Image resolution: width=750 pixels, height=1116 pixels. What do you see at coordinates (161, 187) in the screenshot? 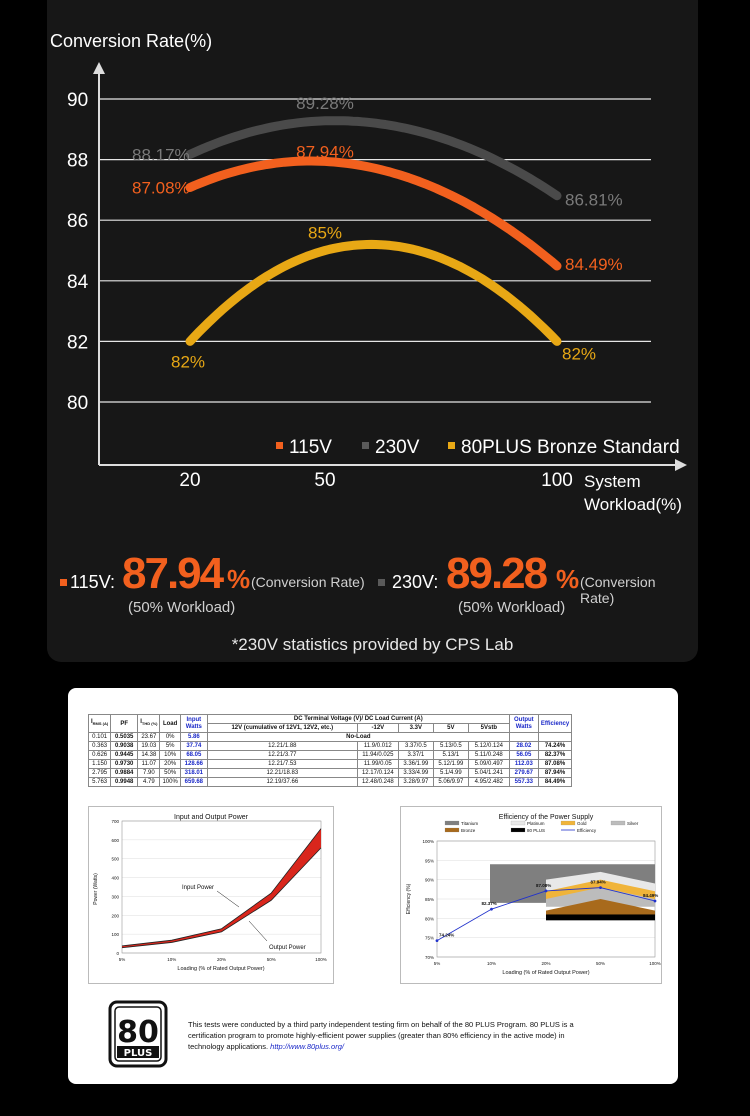
I see `data-label: 87.08%` at bounding box center [161, 187].